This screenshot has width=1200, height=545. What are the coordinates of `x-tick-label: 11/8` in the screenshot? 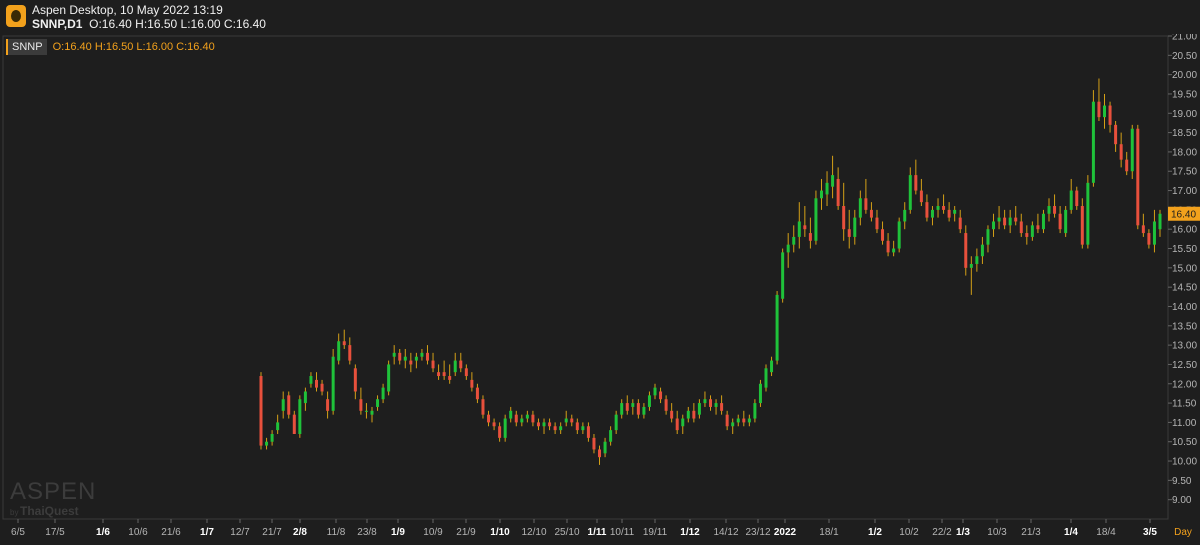 It's located at (336, 532).